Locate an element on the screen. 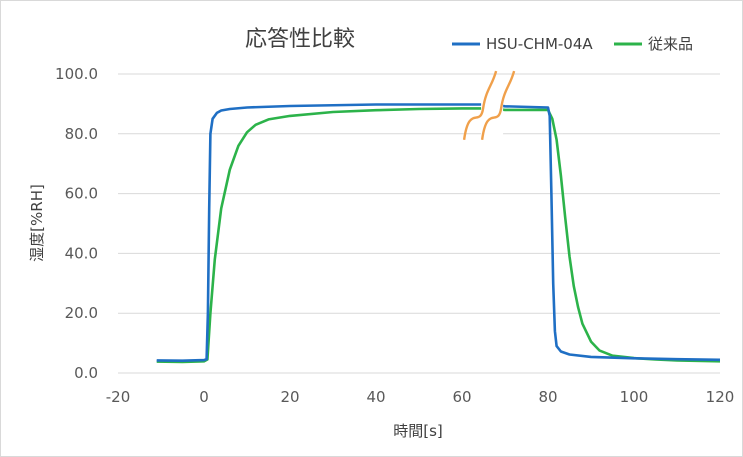 This screenshot has height=457, width=743. x-tick-label: 80 is located at coordinates (547, 397).